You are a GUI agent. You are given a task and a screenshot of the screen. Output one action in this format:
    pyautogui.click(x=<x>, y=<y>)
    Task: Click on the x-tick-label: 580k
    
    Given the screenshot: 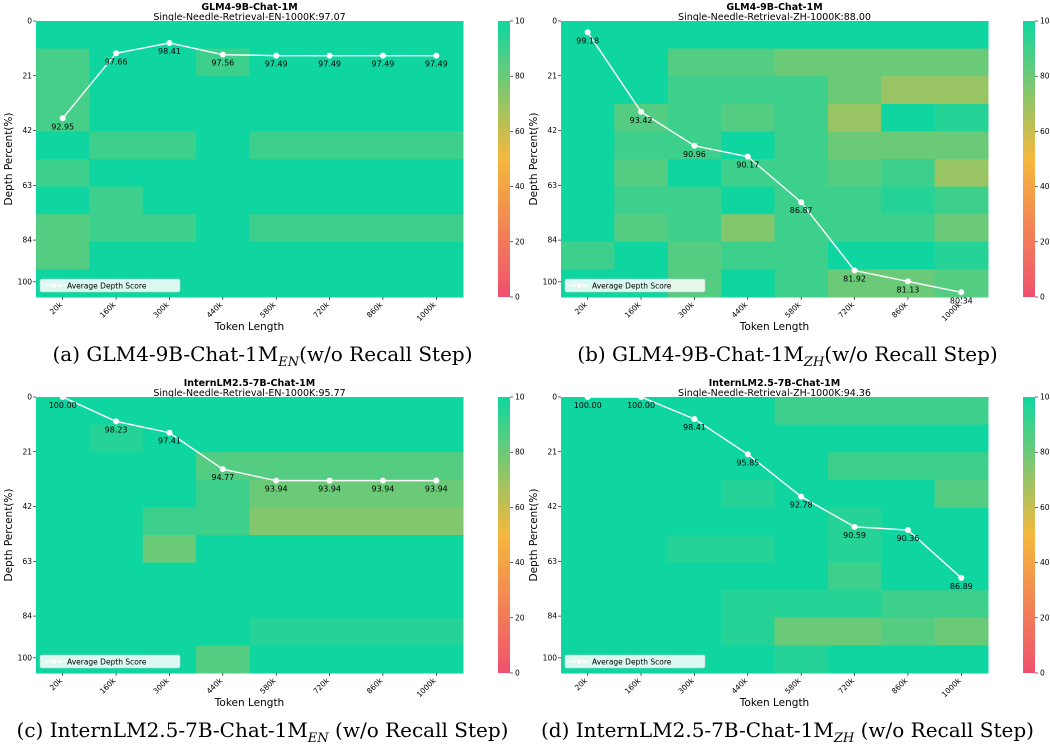 What is the action you would take?
    pyautogui.click(x=793, y=310)
    